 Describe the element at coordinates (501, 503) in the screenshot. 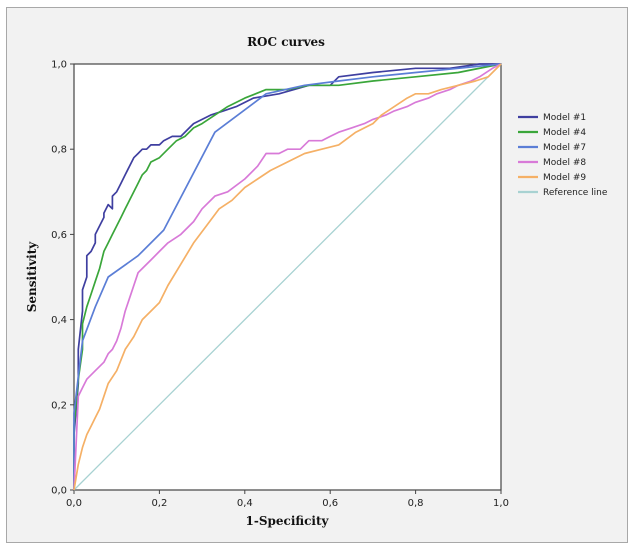

I see `x-tick-label: 1,0` at that location.